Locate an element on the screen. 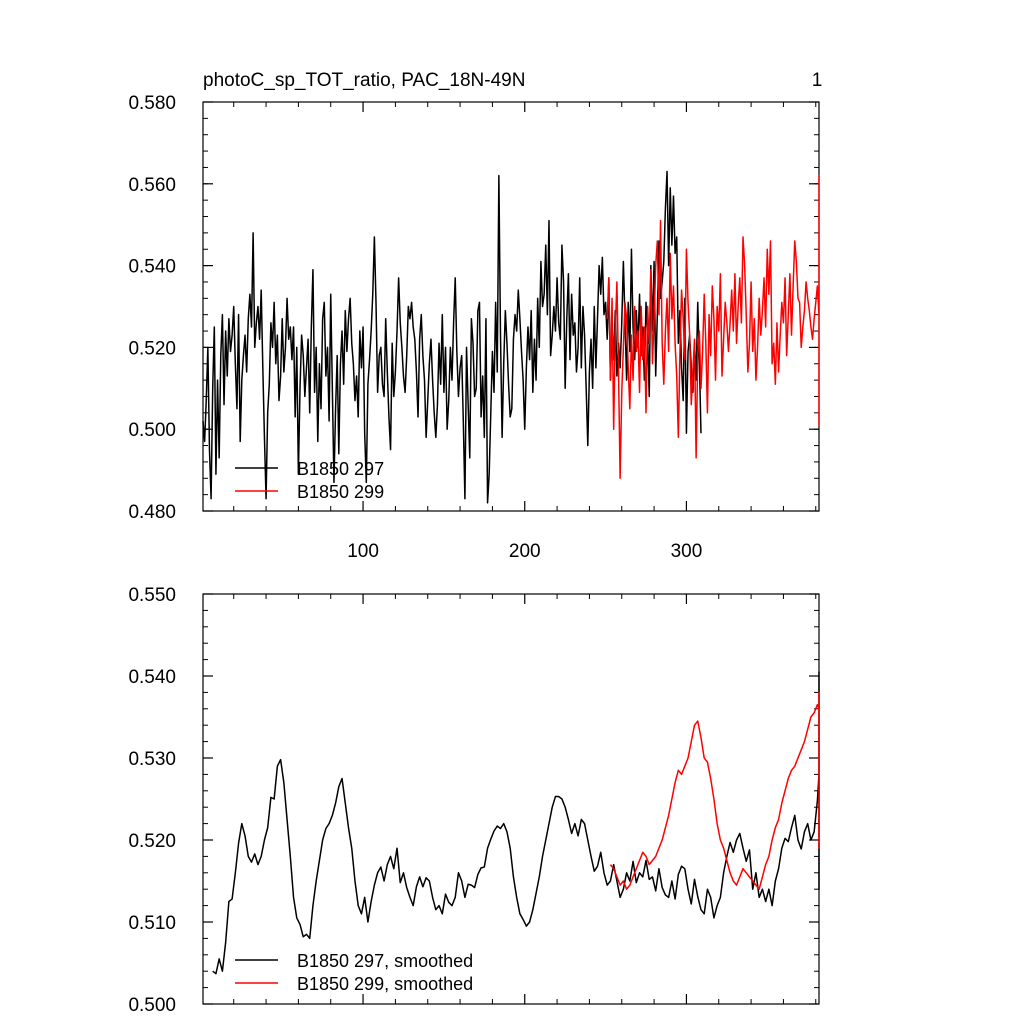 The width and height of the screenshot is (1024, 1024). legend-label-b1850-299: B1850 299 is located at coordinates (340, 492).